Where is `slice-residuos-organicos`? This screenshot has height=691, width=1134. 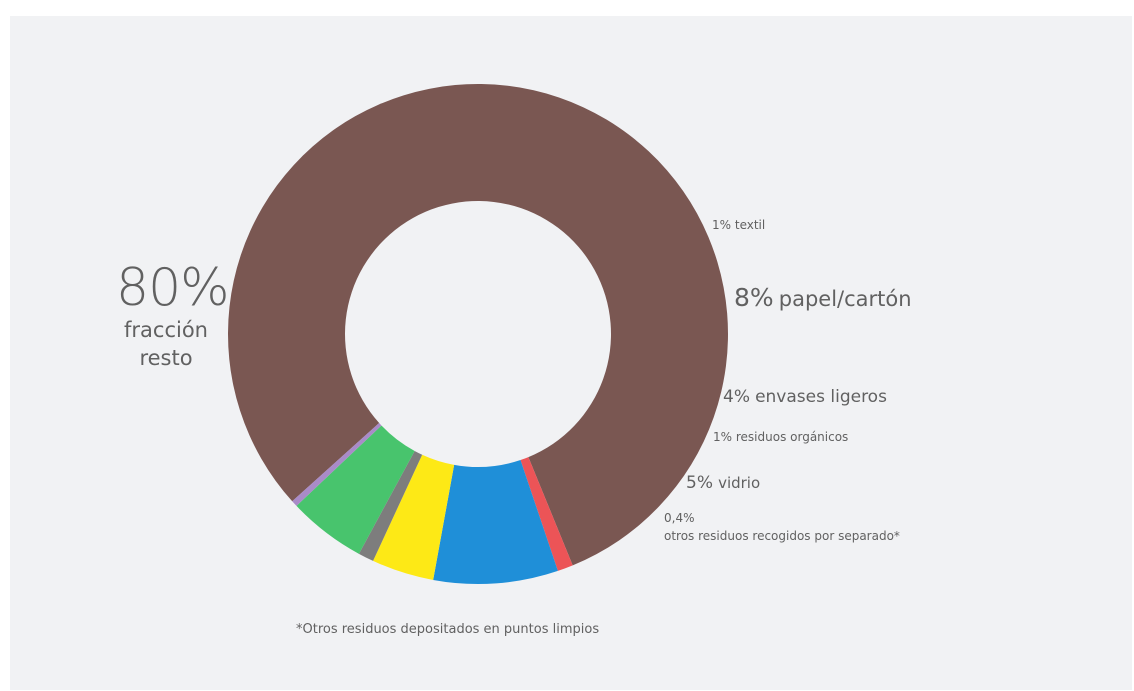
slice-residuos-organicos is located at coordinates (390, 505).